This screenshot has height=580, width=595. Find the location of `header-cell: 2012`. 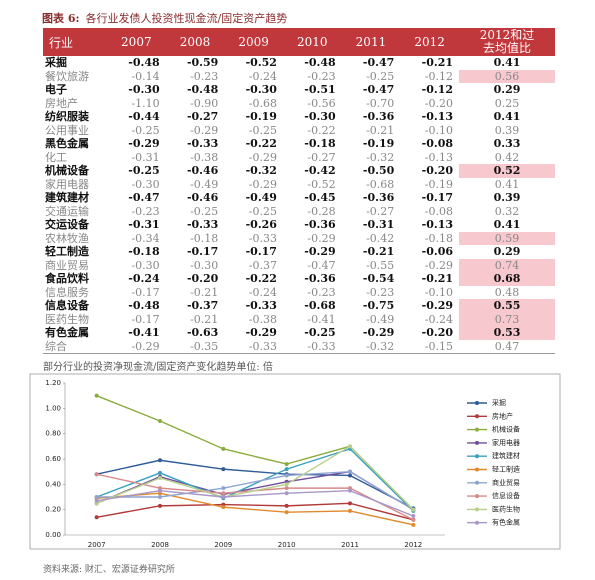

header-cell: 2012 is located at coordinates (429, 42).